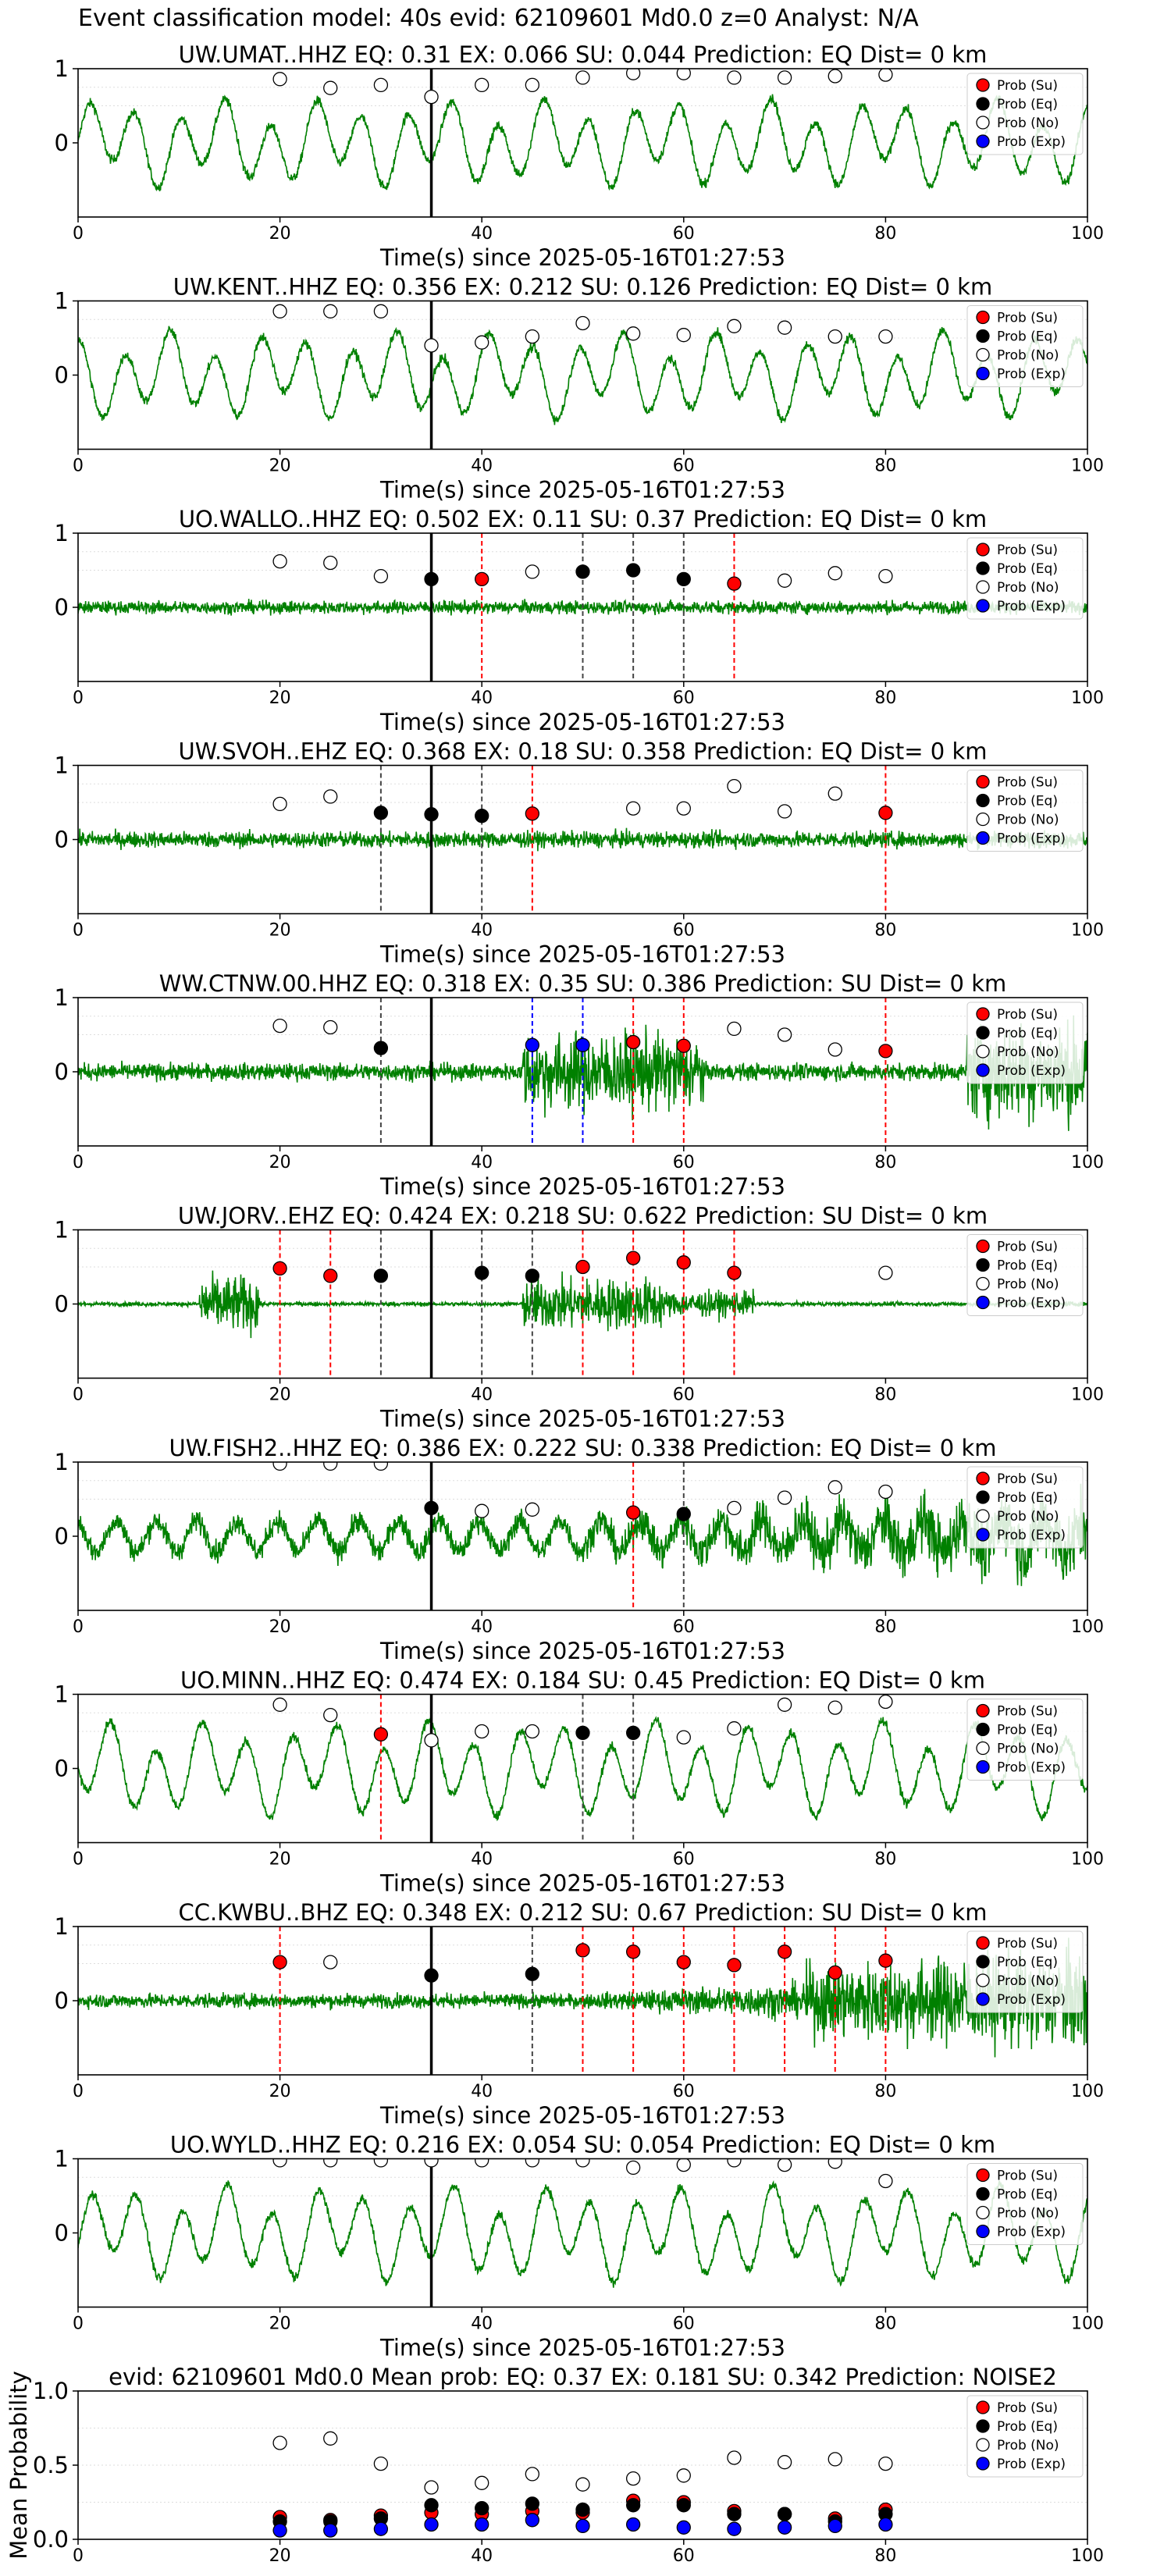 Image resolution: width=1171 pixels, height=2576 pixels. What do you see at coordinates (582, 2348) in the screenshot?
I see `x-axis-label: Time(s) since 2025-05-16T01:27:53` at bounding box center [582, 2348].